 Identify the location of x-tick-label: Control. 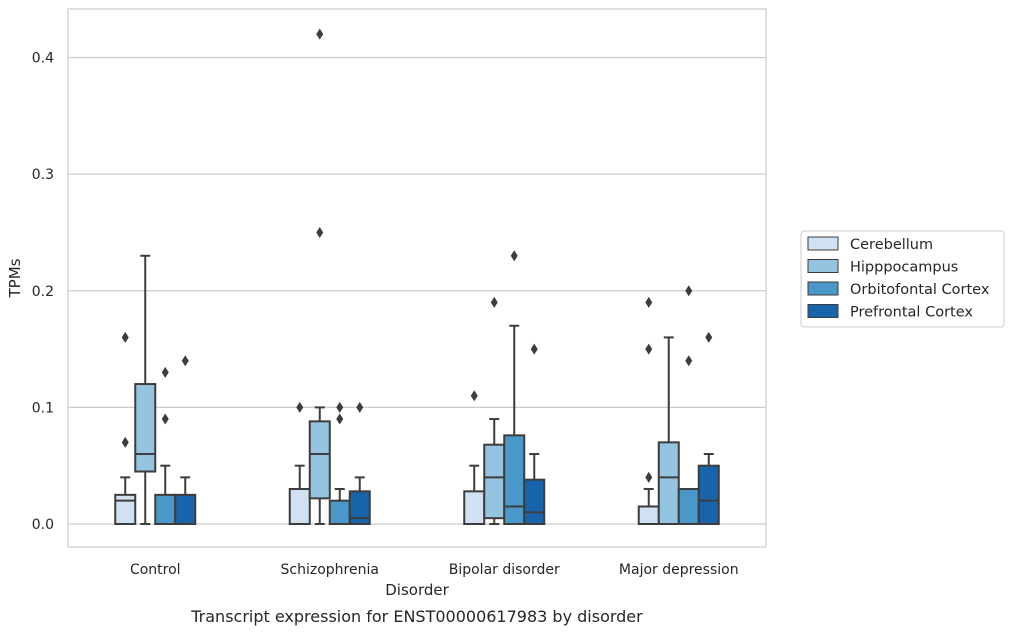
(155, 570).